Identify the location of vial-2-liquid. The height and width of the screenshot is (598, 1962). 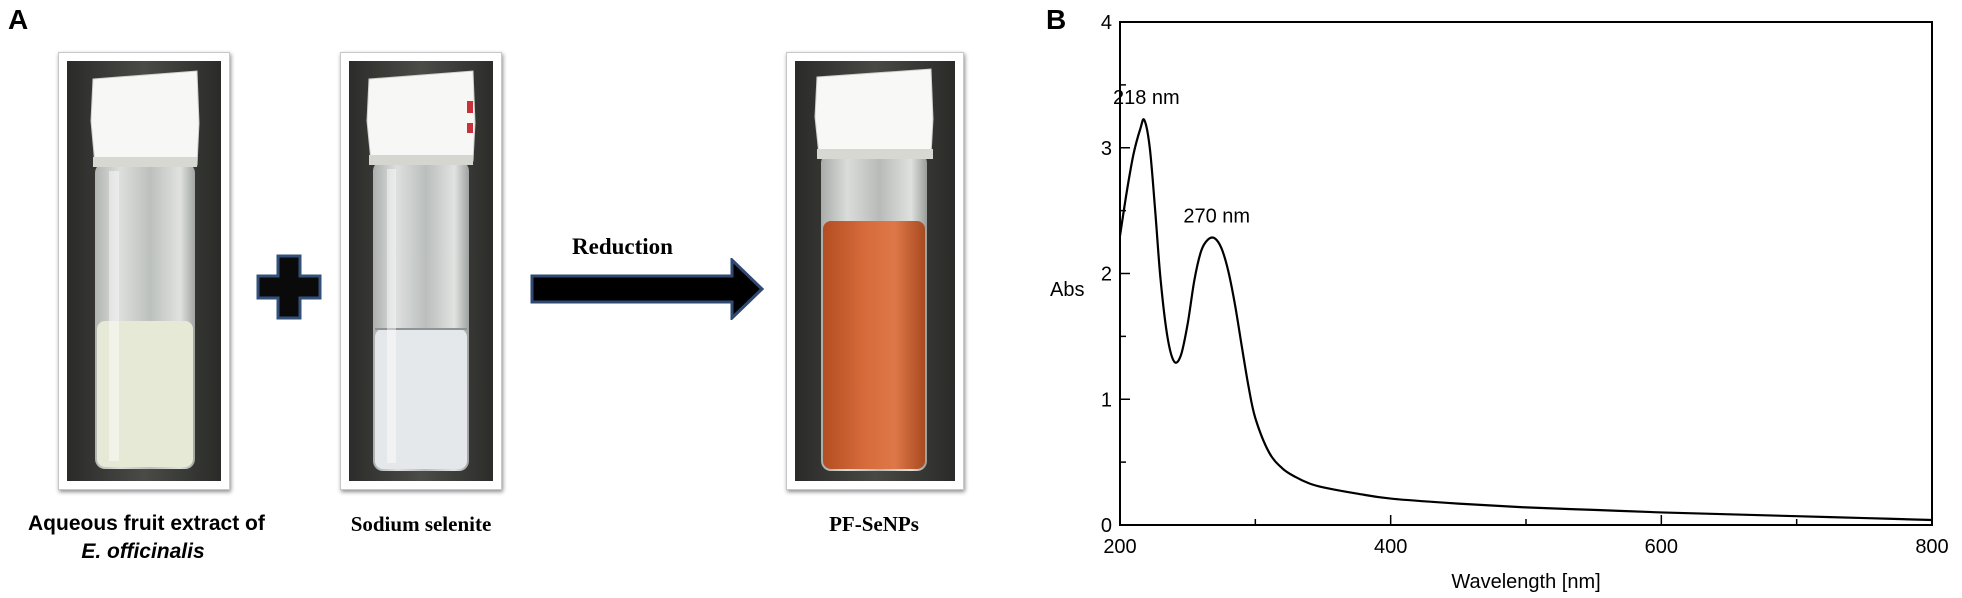
(421, 399).